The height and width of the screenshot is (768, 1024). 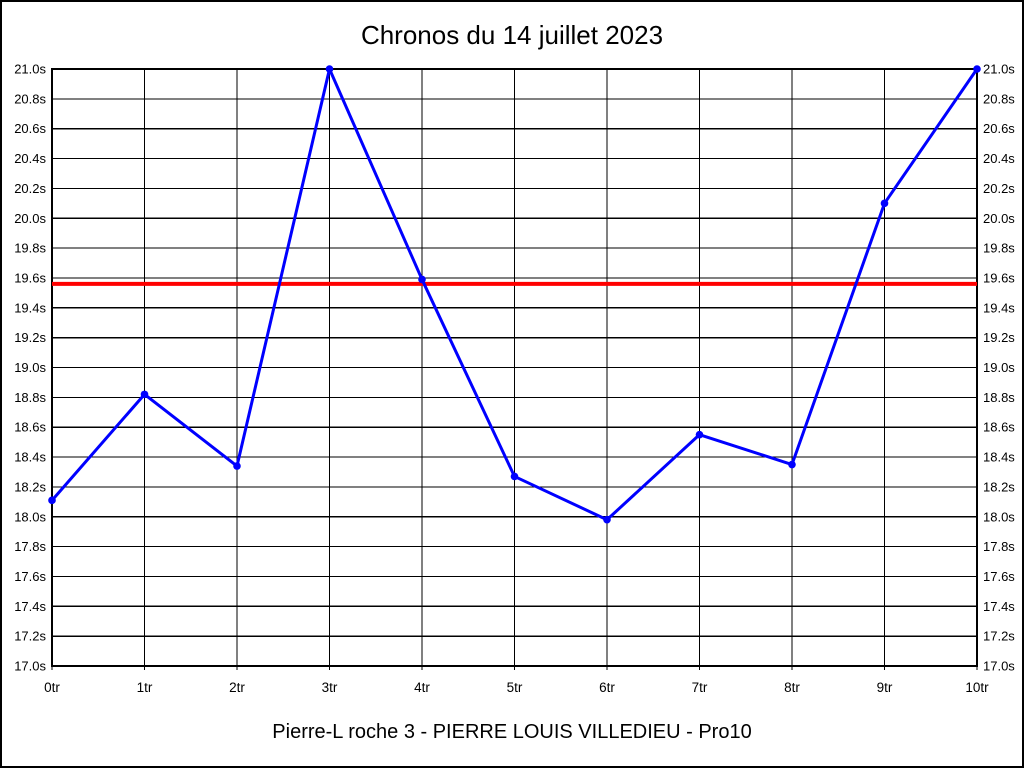 What do you see at coordinates (977, 687) in the screenshot?
I see `x-tick-label: 10tr` at bounding box center [977, 687].